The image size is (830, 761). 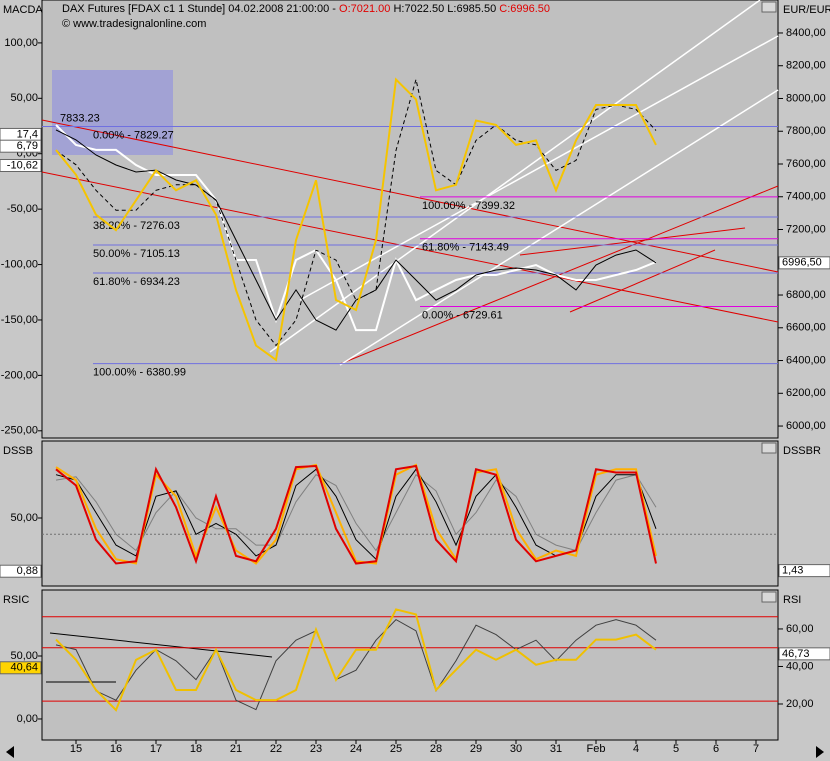 I want to click on value-badge: 0,88, so click(x=21, y=571).